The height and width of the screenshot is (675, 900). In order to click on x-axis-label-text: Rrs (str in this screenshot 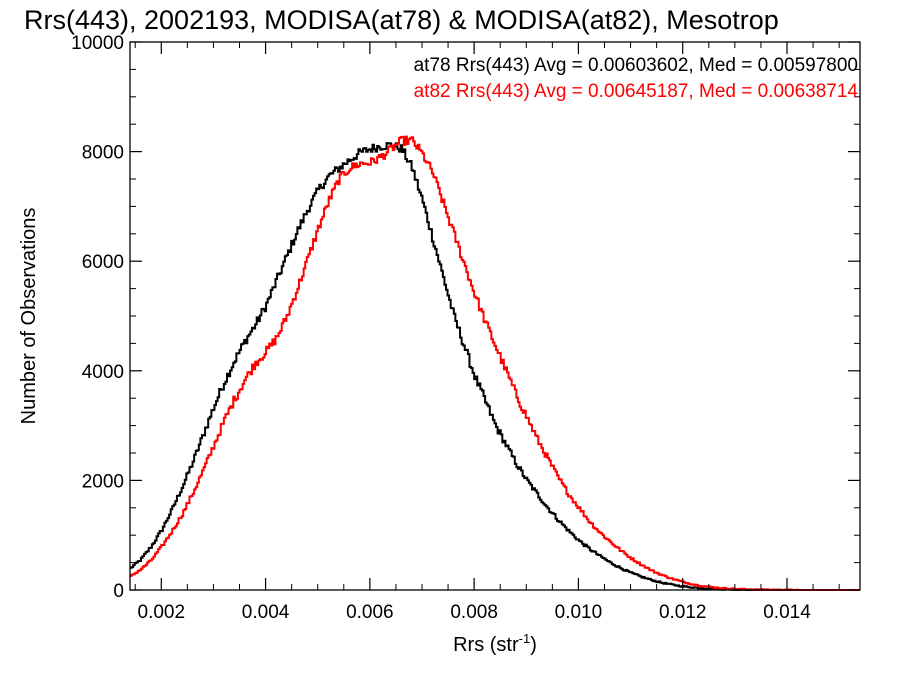, I will do `click(486, 645)`.